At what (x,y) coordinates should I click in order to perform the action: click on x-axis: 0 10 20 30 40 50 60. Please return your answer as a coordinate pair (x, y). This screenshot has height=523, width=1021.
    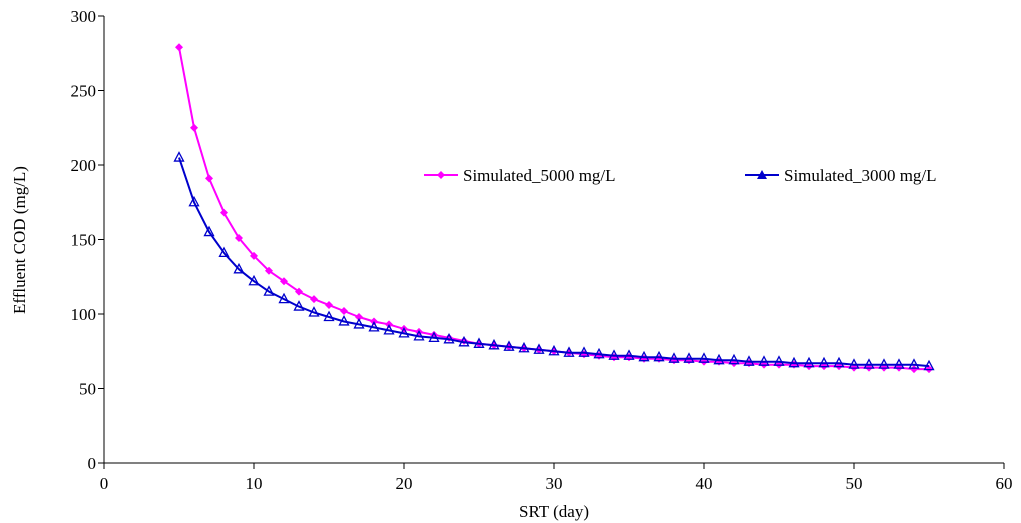
    Looking at the image, I should click on (556, 477).